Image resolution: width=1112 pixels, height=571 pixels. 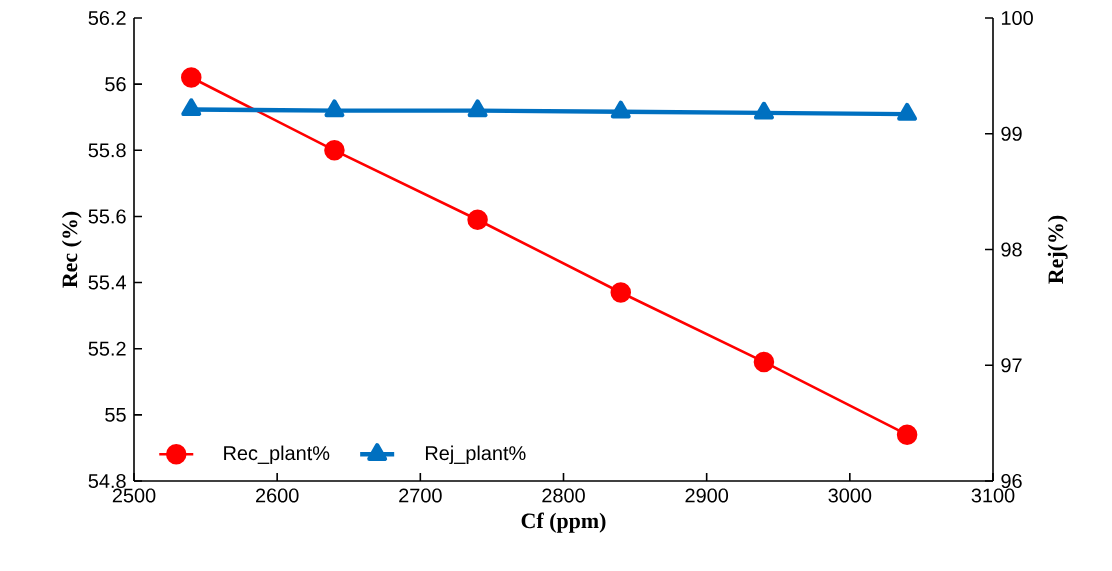 What do you see at coordinates (1017, 18) in the screenshot?
I see `y2-tick-label: 100` at bounding box center [1017, 18].